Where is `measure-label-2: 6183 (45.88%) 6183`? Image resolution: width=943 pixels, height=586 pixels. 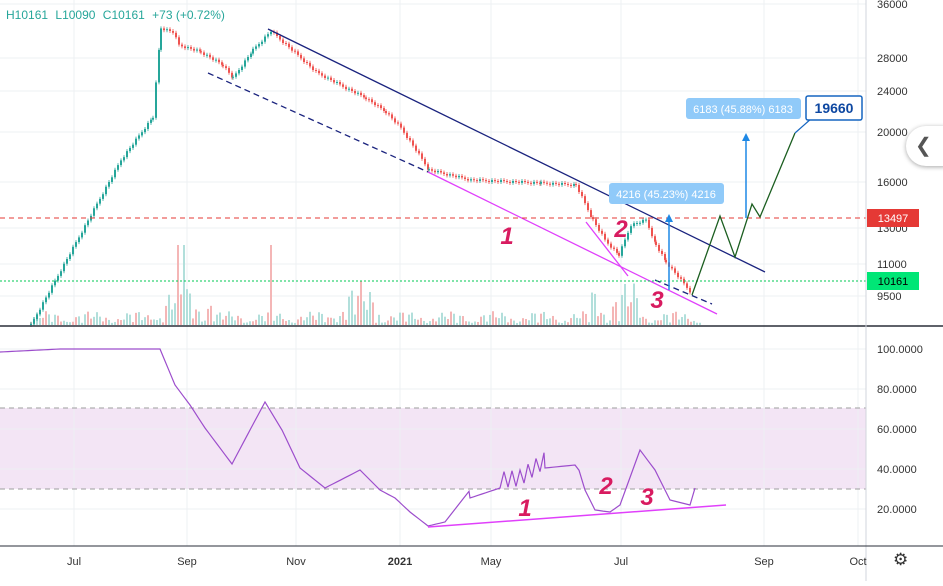
measure-label-2: 6183 (45.88%) 6183 is located at coordinates (743, 110).